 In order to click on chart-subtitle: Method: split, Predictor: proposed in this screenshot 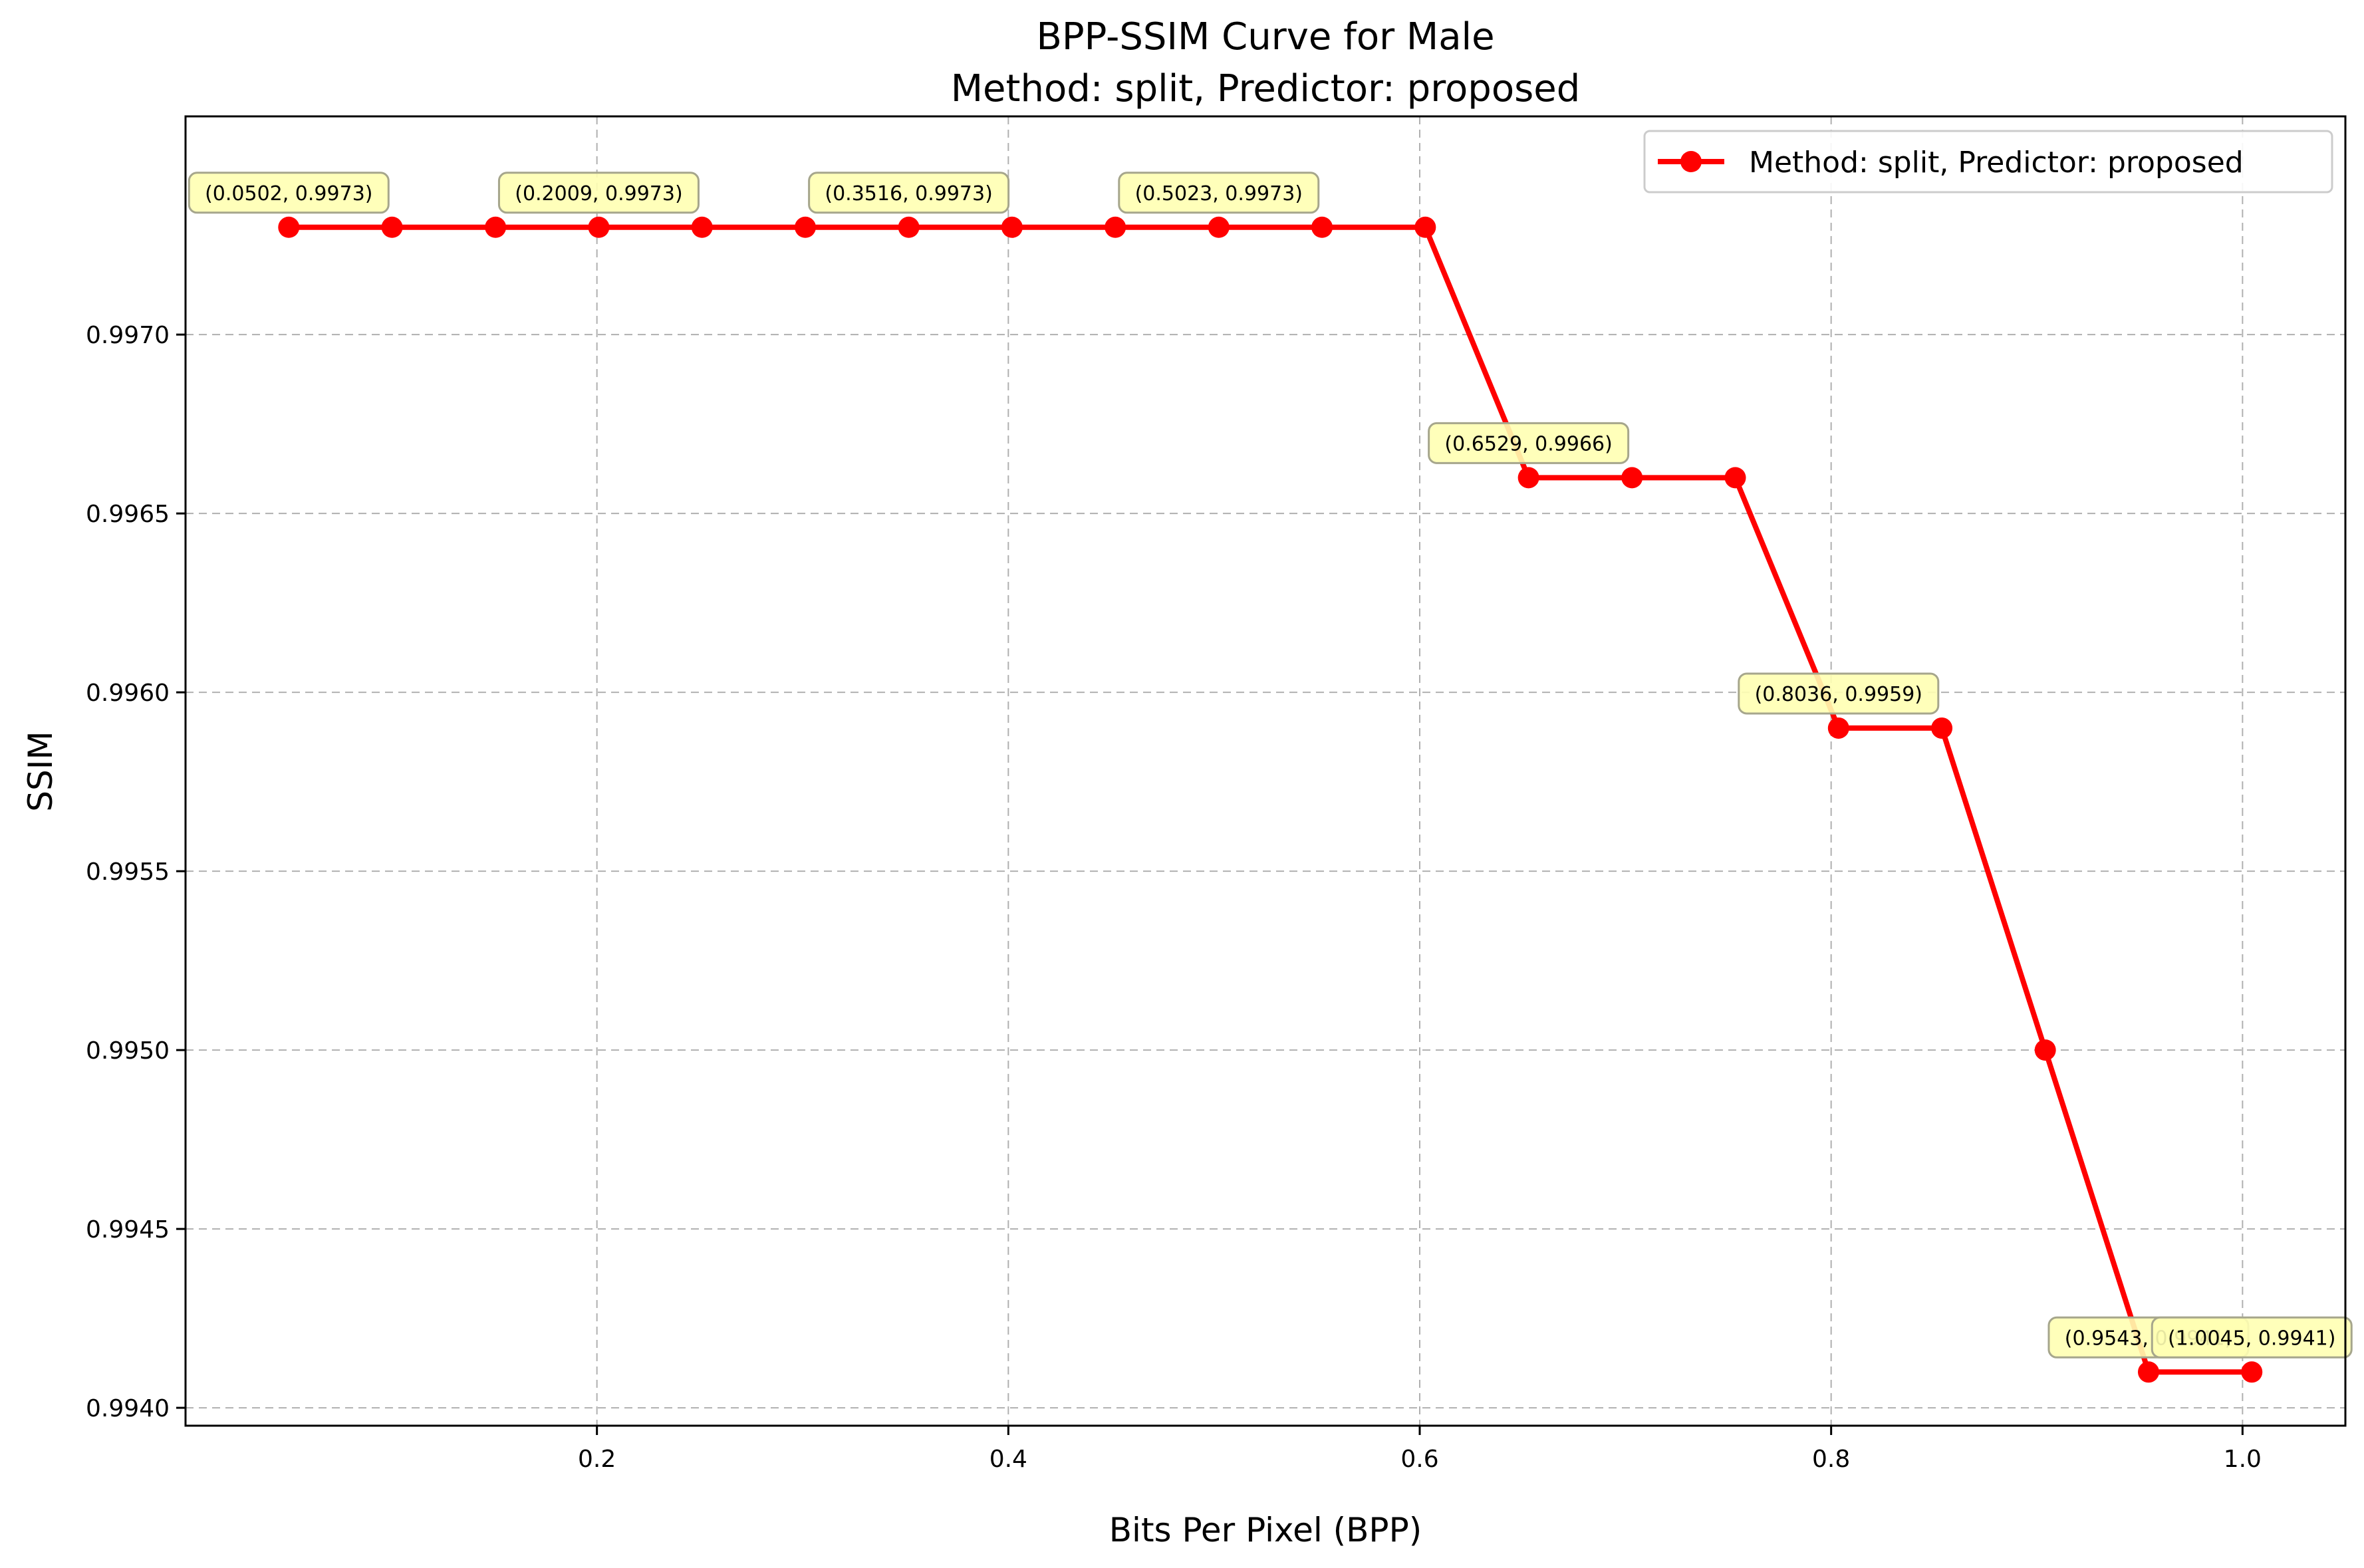, I will do `click(1266, 88)`.